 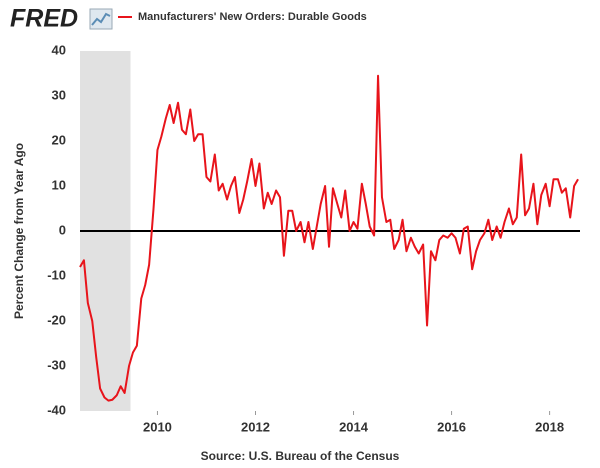 What do you see at coordinates (101, 19) in the screenshot?
I see `logo-icon` at bounding box center [101, 19].